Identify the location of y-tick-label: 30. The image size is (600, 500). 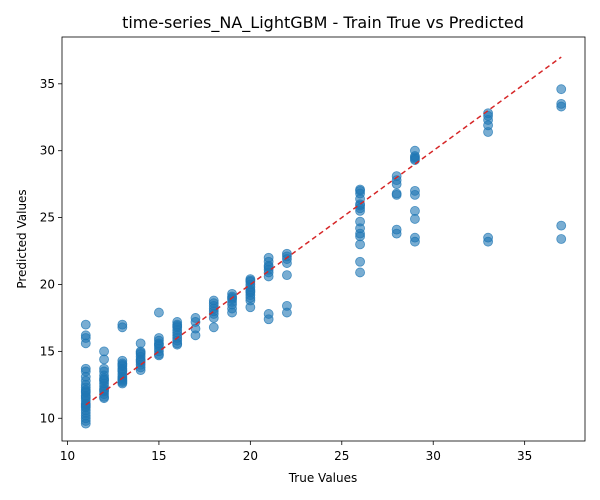
(47, 151).